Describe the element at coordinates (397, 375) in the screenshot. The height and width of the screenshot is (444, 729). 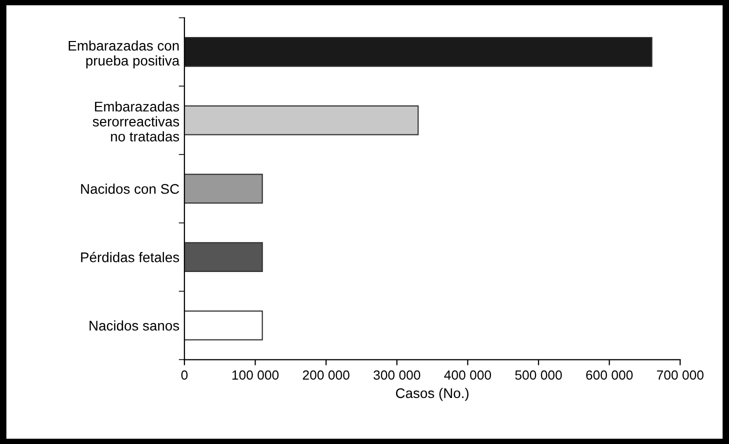
I see `x-tick-label: 300 000` at that location.